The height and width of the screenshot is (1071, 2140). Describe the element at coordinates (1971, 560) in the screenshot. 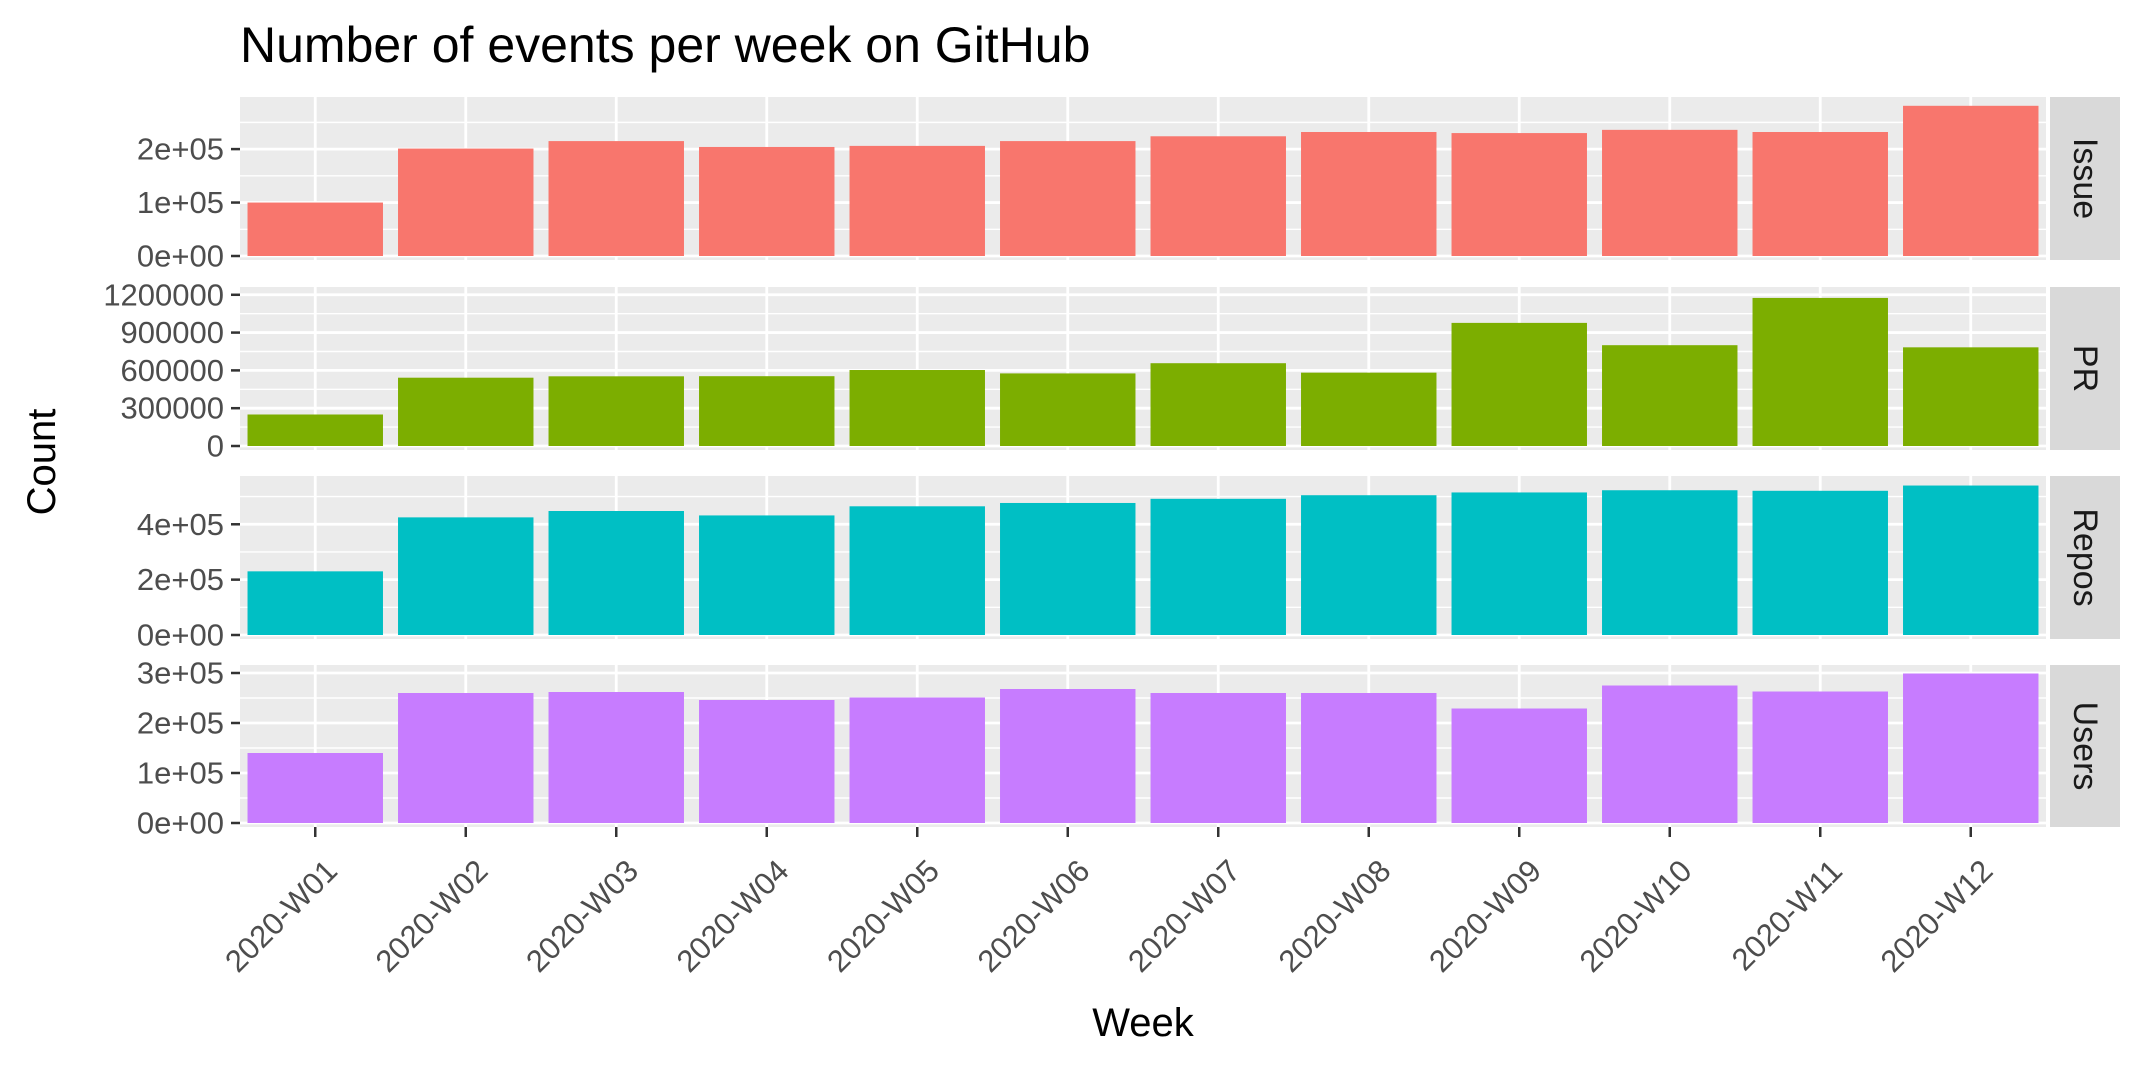

I see `bar-repos-2020-w12` at that location.